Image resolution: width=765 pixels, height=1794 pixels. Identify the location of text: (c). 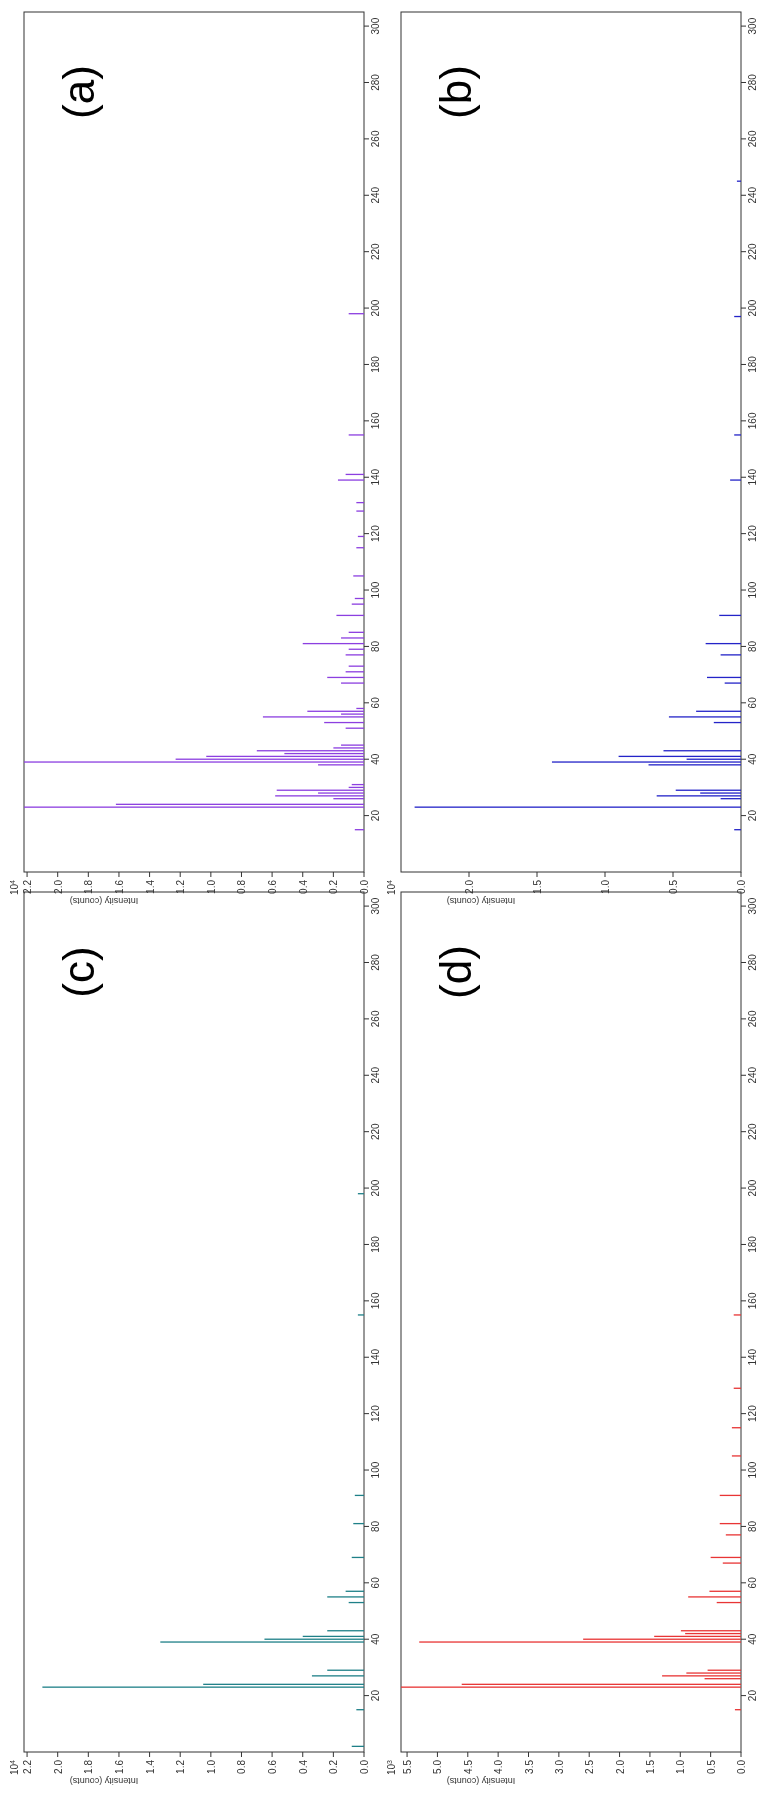
(78, 972).